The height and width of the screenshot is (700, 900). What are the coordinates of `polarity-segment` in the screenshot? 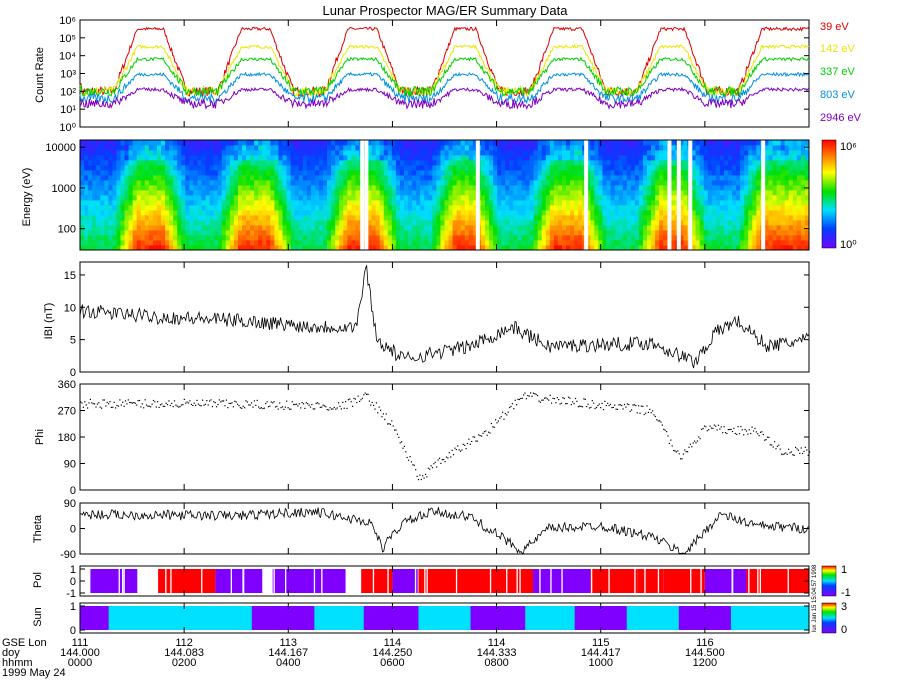 It's located at (431, 581).